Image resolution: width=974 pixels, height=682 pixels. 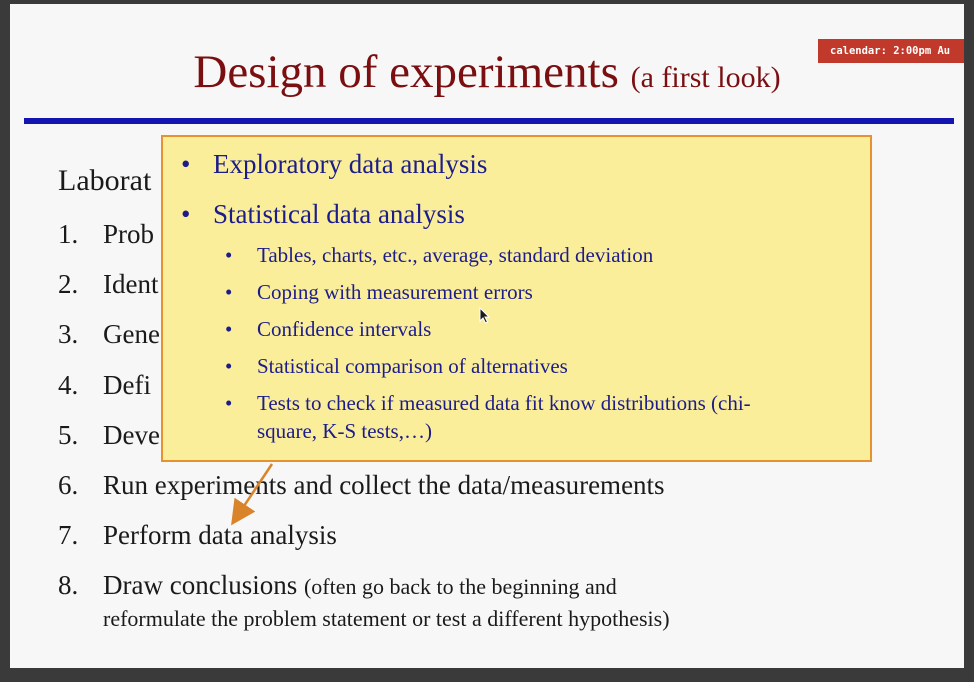 I want to click on step-text: Draw conclusions, so click(x=200, y=585).